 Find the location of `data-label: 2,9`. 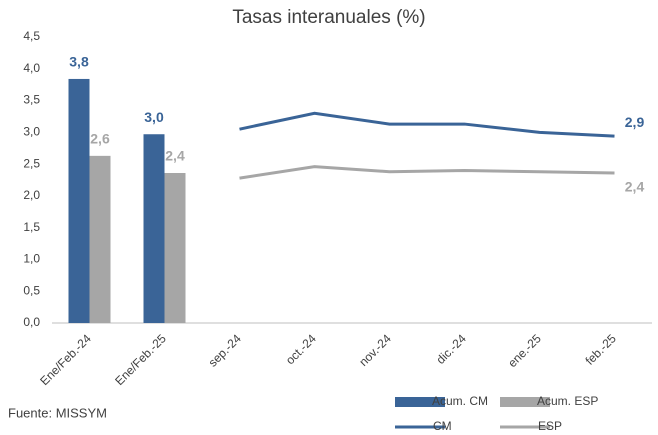

data-label: 2,9 is located at coordinates (635, 122).